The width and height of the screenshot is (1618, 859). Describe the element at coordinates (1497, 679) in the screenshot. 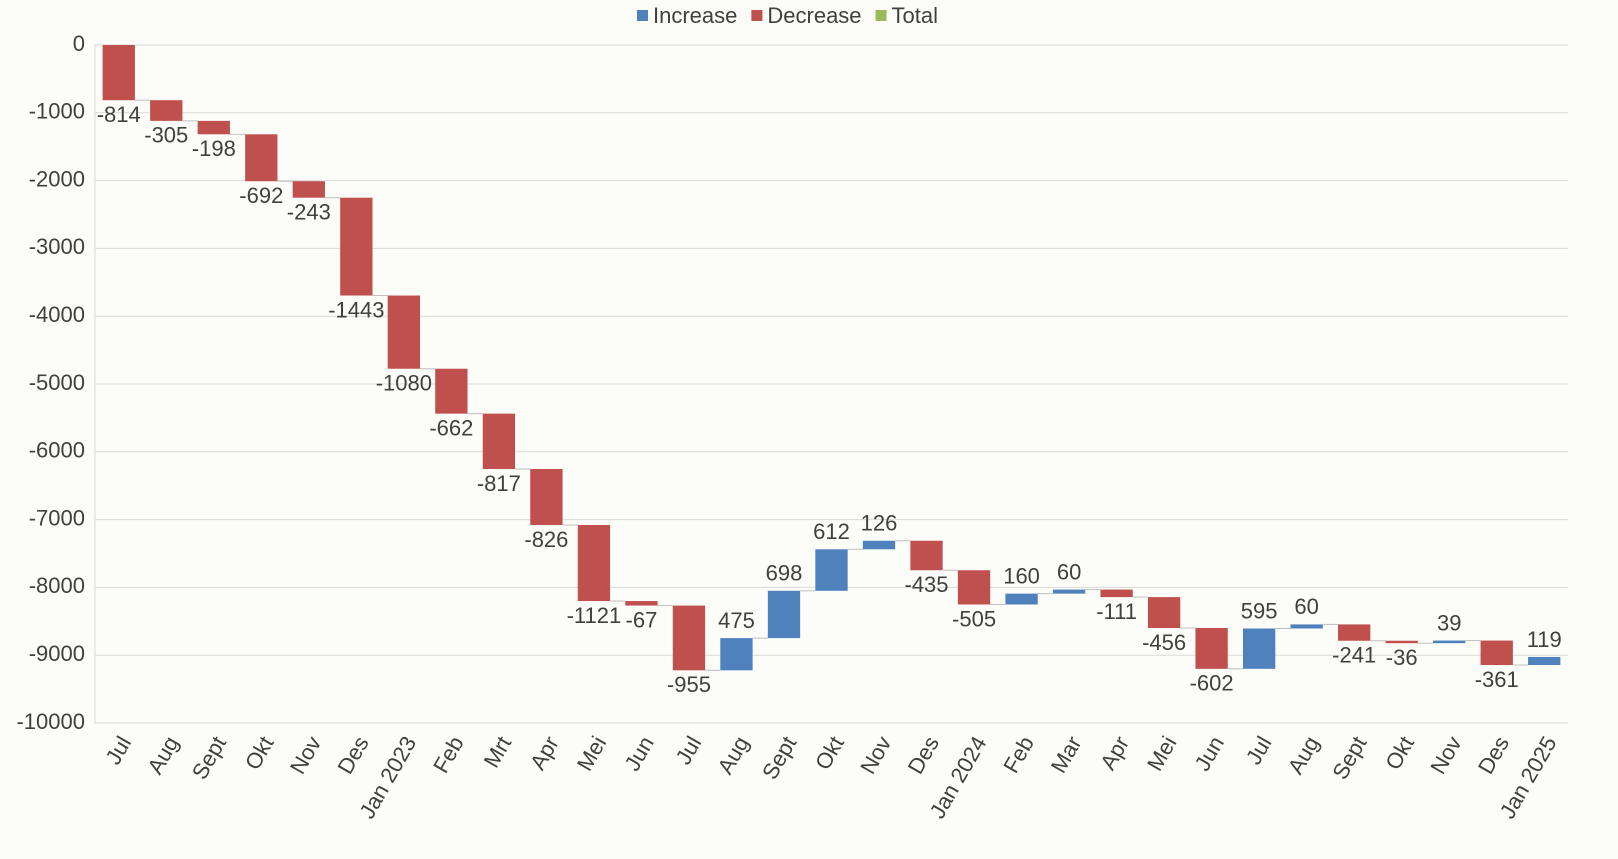

I see `data-label: -361` at that location.